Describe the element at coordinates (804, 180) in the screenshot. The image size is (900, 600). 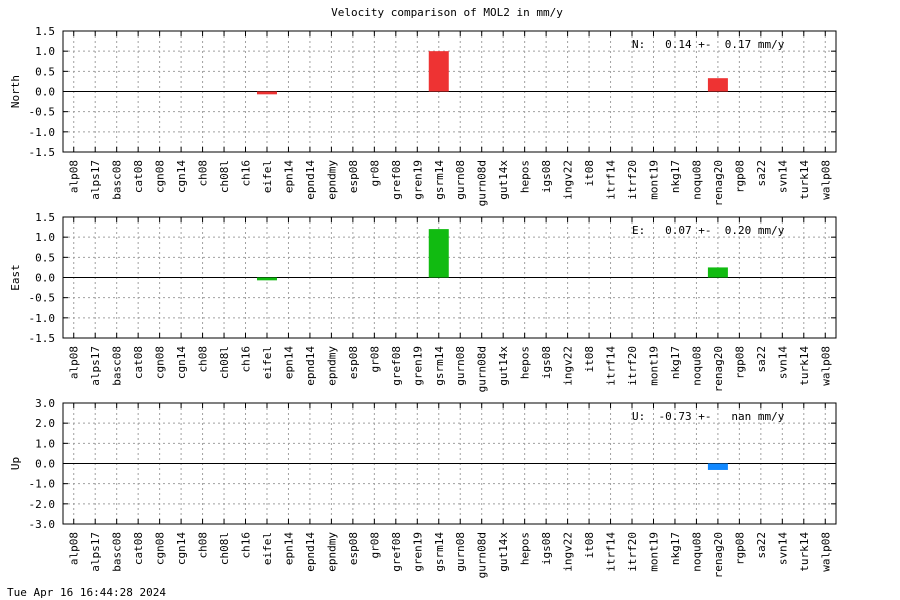
I see `x-tick-label: turk14` at that location.